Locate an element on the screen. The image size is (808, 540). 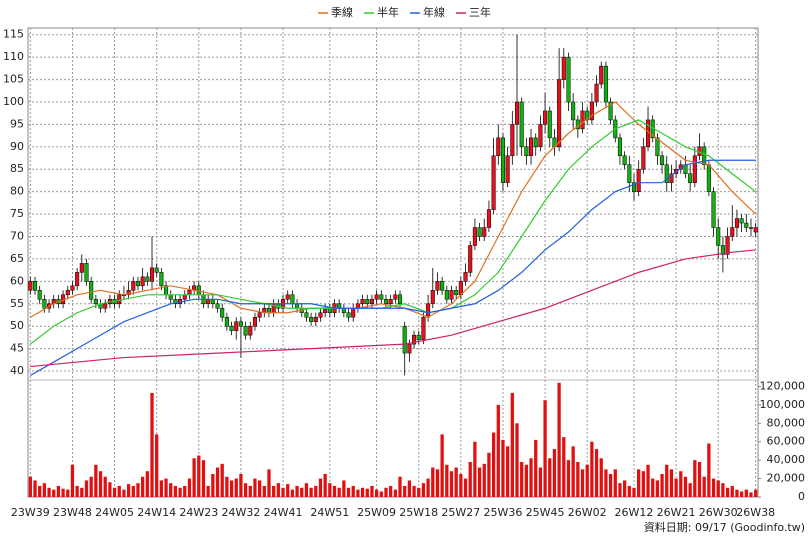
y-tick-label: 60 is located at coordinates (17, 280).